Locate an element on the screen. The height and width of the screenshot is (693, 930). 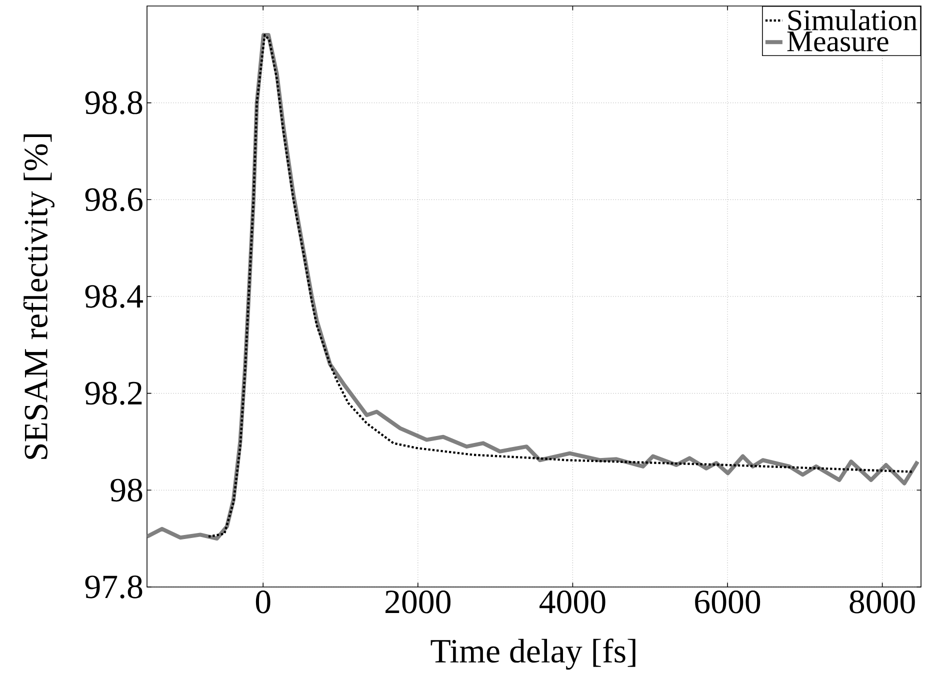
y-tick-label: 98.8 is located at coordinates (113, 102).